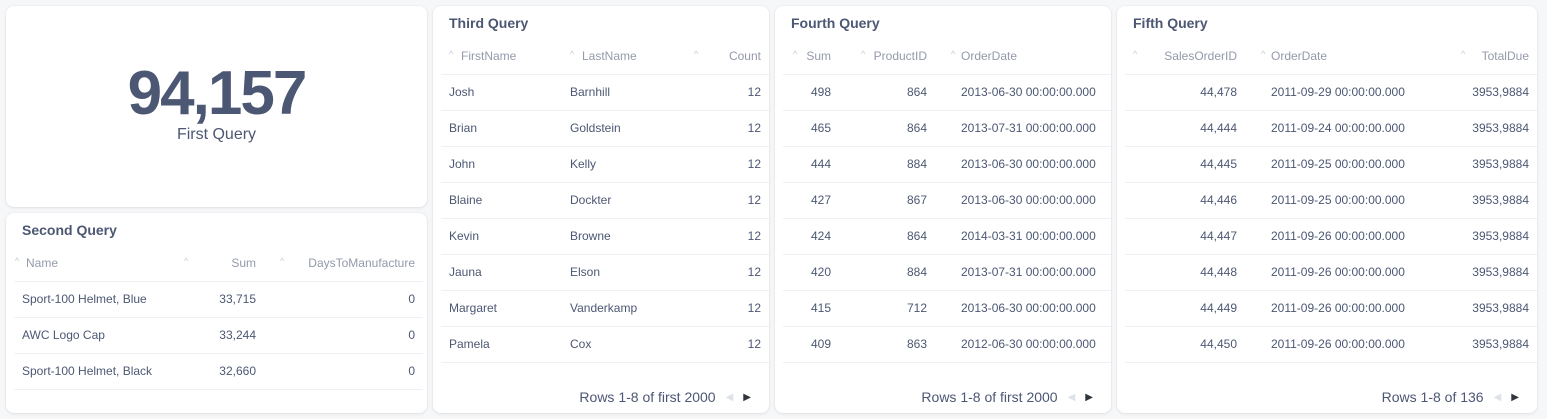 The width and height of the screenshot is (1547, 419). Describe the element at coordinates (501, 236) in the screenshot. I see `cell-firstname: Kevin` at that location.